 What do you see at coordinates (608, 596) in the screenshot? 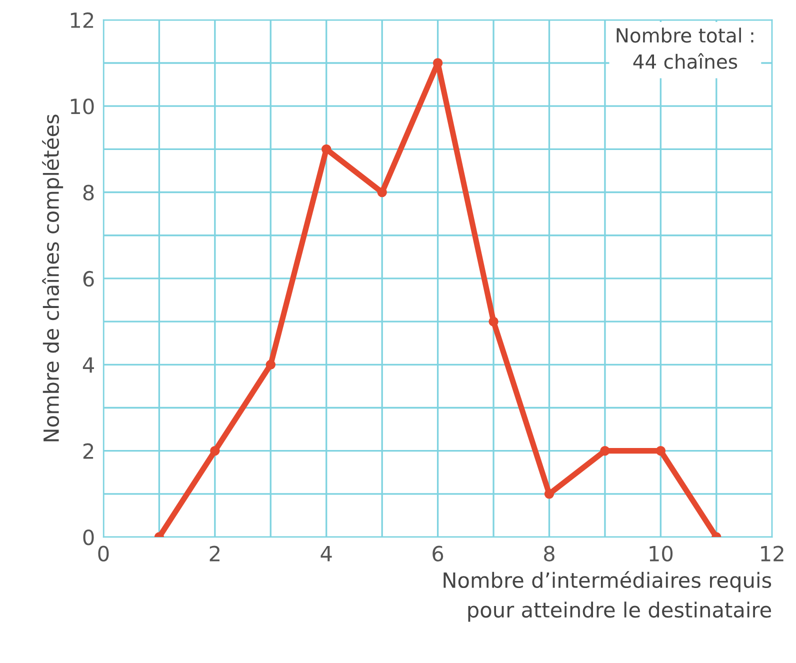
I see `x-axis-title: Nombre d’intermédiaires requis pour atteindre le destinataire` at bounding box center [608, 596].